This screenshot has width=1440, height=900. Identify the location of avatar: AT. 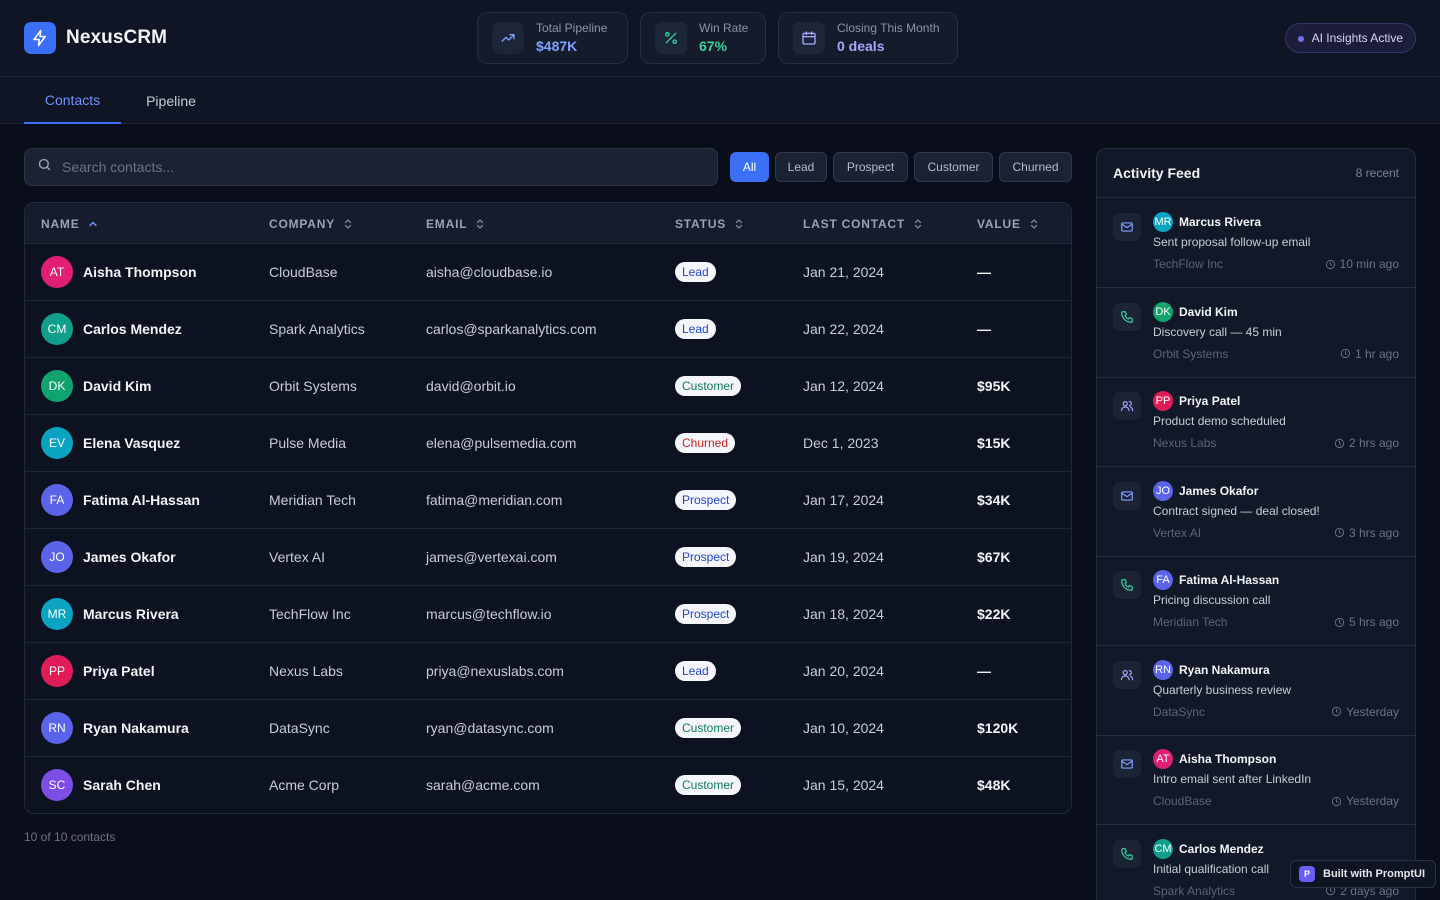
(1163, 759).